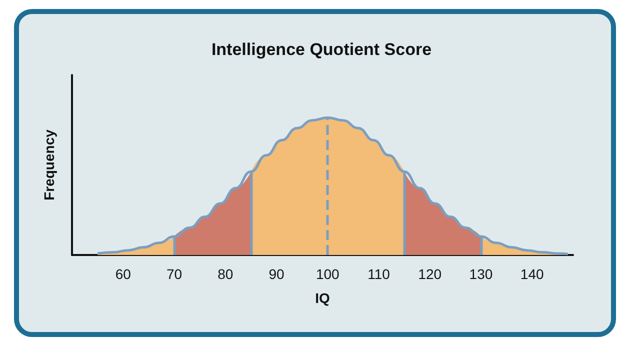 The image size is (643, 362). Describe the element at coordinates (532, 274) in the screenshot. I see `x-tick-label: 140` at that location.